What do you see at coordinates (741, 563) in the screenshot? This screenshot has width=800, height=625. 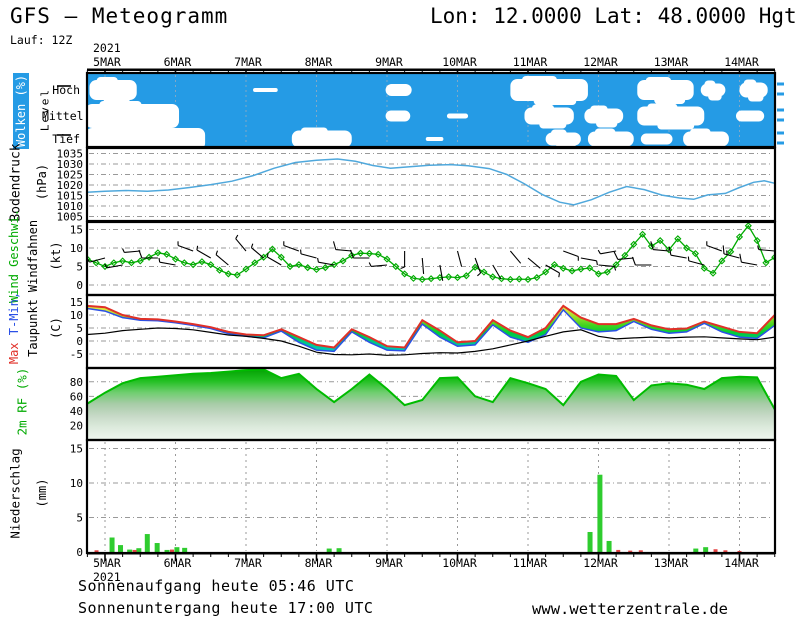 I see `bottom-date-label: 14MAR` at bounding box center [741, 563].